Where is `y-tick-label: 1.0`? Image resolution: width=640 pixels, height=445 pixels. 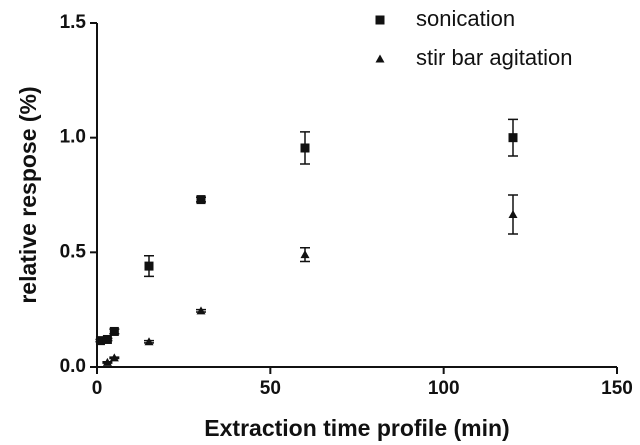
y-tick-label: 1.0 is located at coordinates (73, 137).